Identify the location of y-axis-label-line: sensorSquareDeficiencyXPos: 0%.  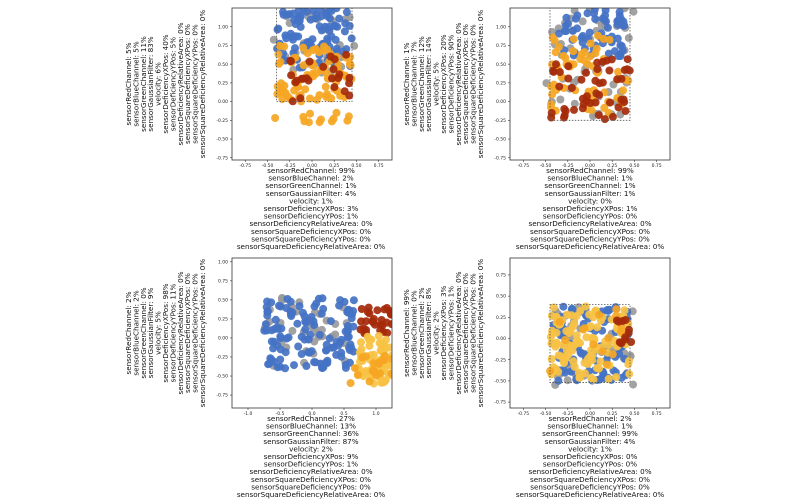
(187, 333).